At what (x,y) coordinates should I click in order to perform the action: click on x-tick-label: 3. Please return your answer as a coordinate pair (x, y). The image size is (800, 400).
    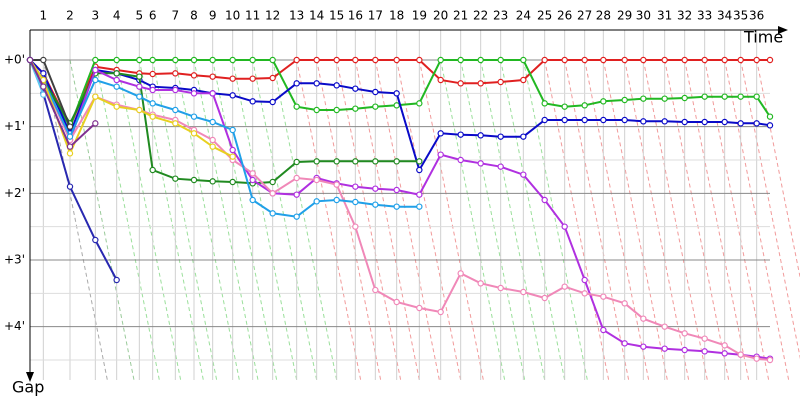
    Looking at the image, I should click on (96, 16).